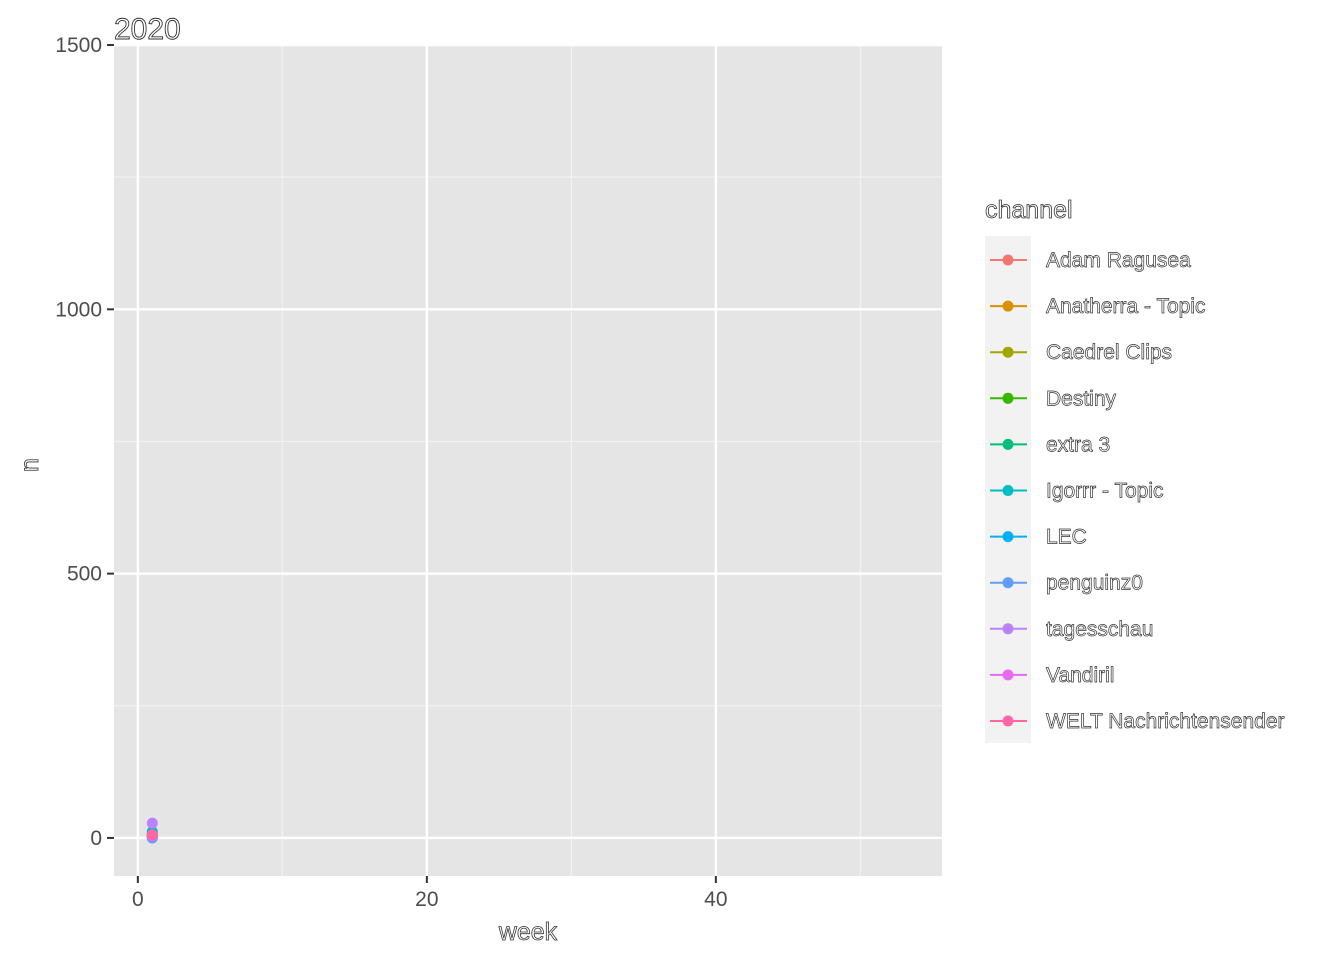 Image resolution: width=1344 pixels, height=960 pixels. Describe the element at coordinates (1094, 583) in the screenshot. I see `legend-label: penguinz0` at that location.